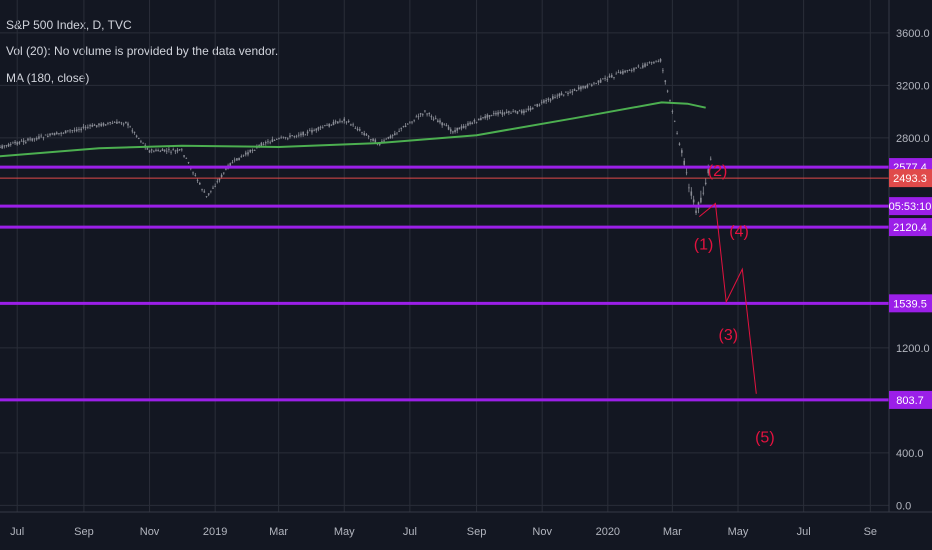 The width and height of the screenshot is (932, 550). I want to click on y-tick-label: 400.0, so click(910, 454).